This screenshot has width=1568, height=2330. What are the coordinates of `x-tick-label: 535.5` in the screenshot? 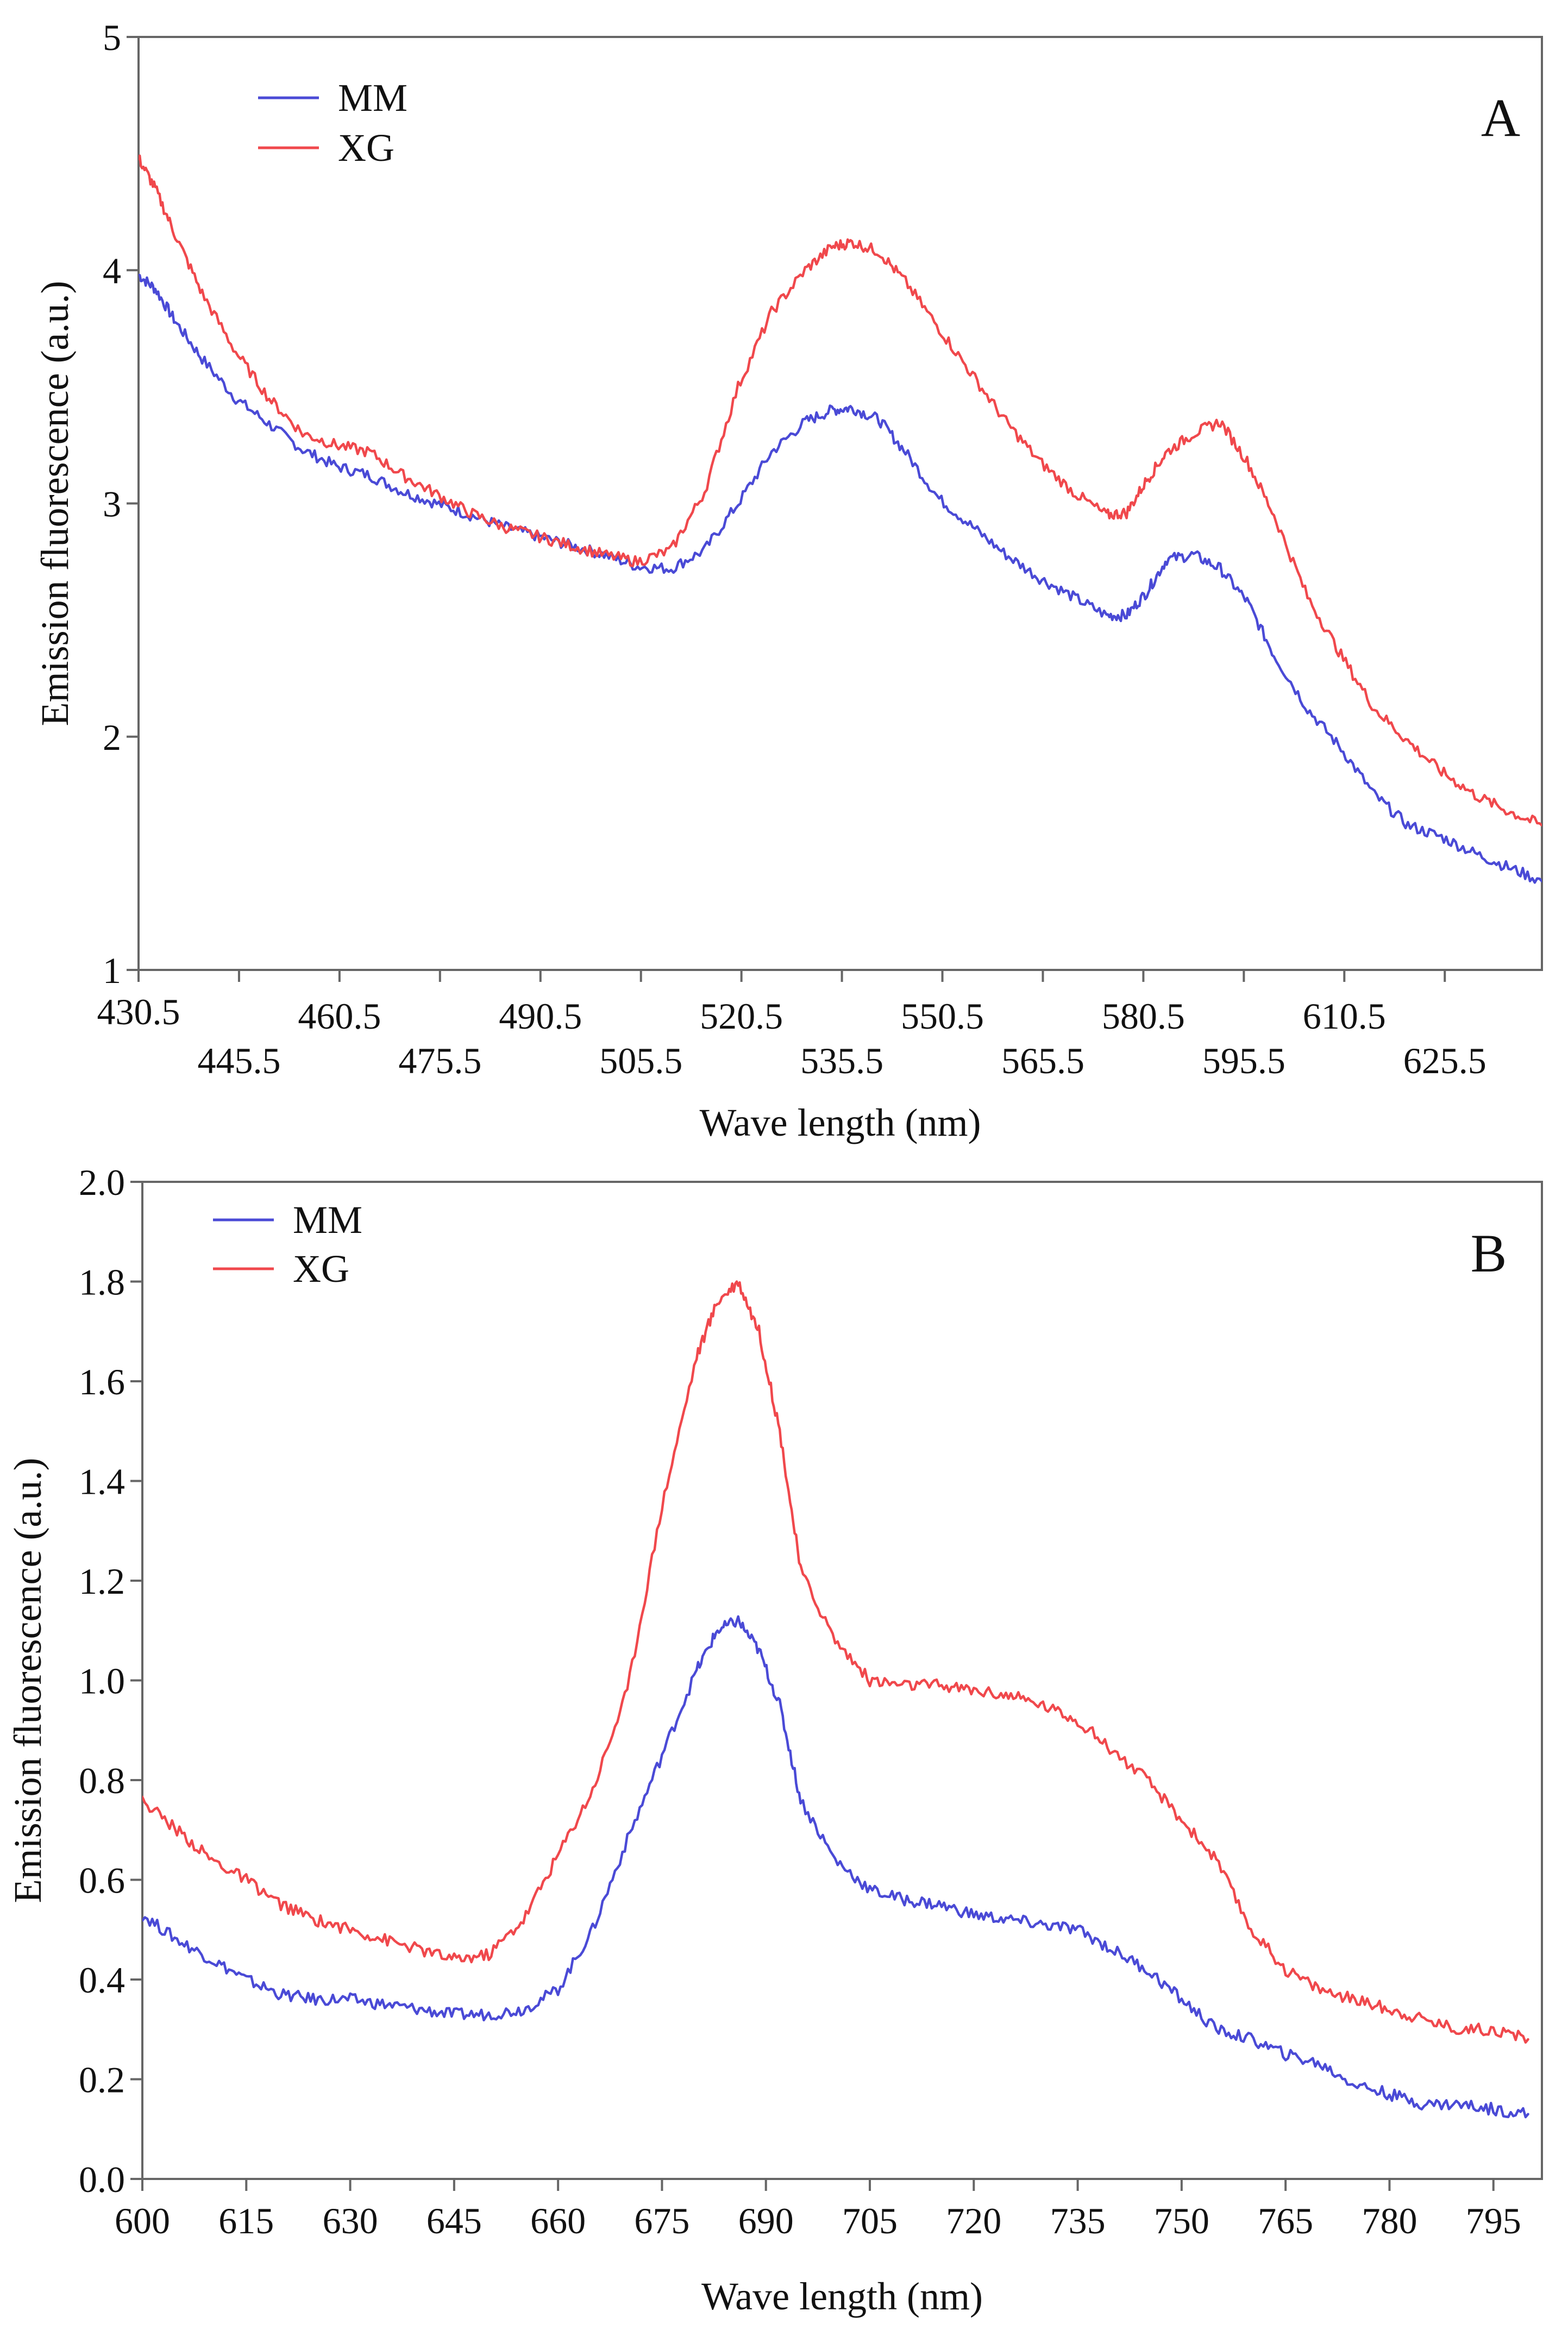 It's located at (841, 1060).